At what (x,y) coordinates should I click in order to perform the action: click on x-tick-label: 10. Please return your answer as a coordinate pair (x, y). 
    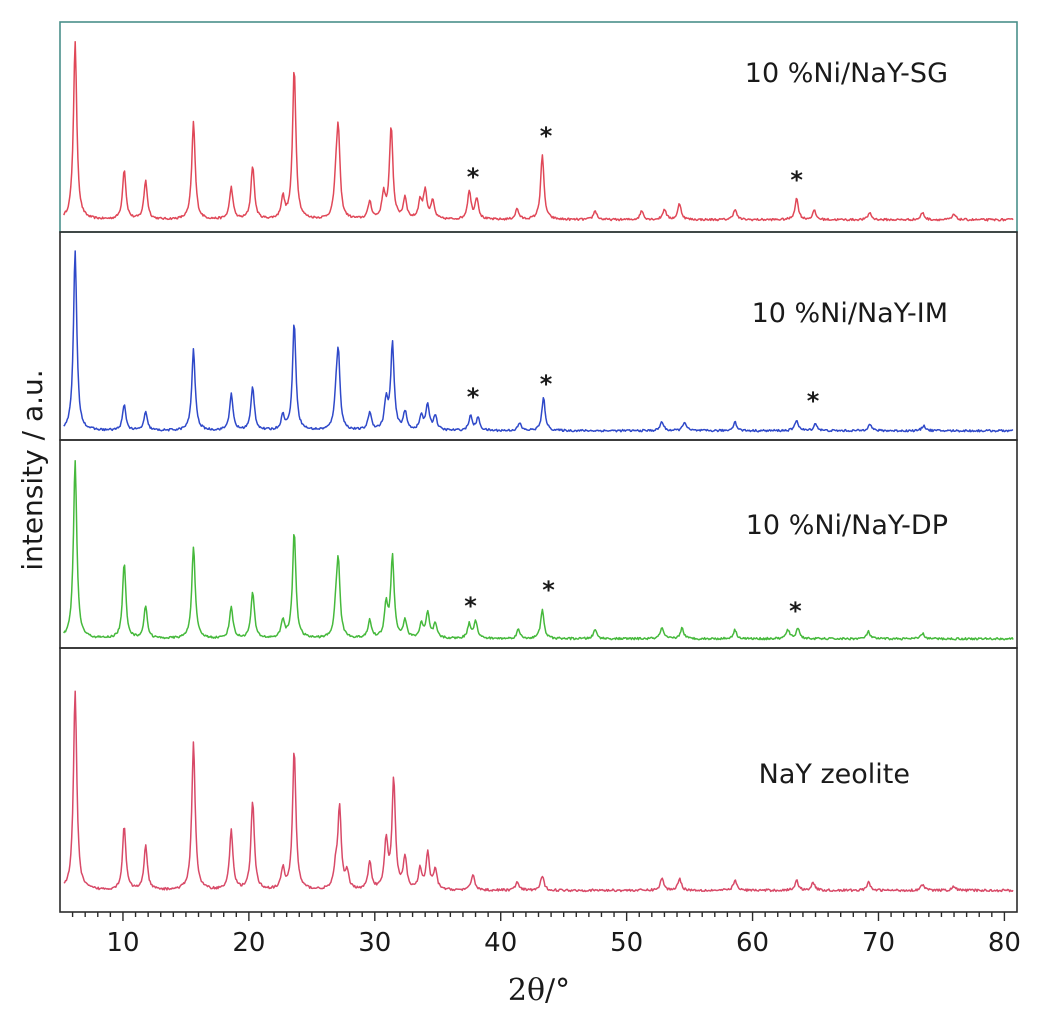
    Looking at the image, I should click on (122, 943).